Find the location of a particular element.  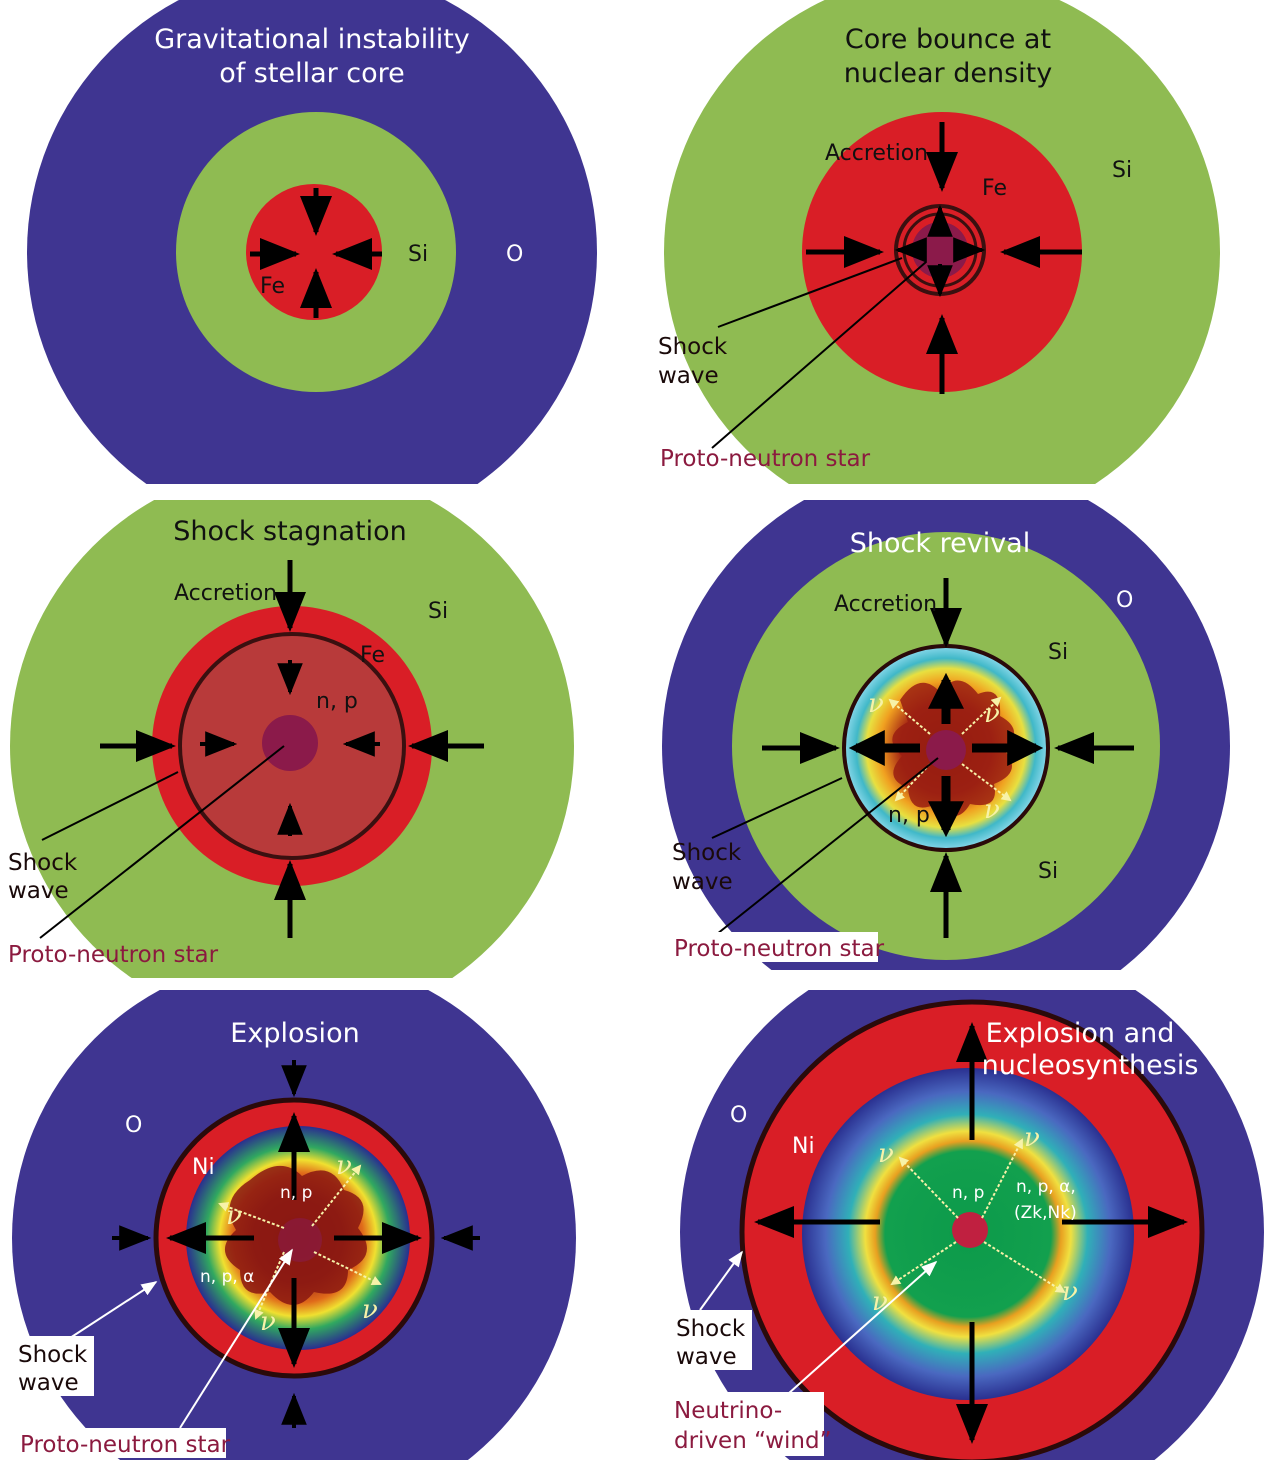

wind-label-background is located at coordinates (745, 1424).